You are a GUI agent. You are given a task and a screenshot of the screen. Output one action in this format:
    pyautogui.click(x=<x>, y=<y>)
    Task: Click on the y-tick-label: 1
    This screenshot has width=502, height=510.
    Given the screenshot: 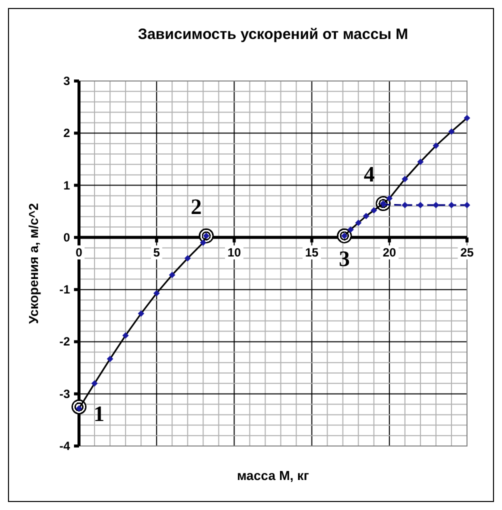 What is the action you would take?
    pyautogui.click(x=66, y=185)
    